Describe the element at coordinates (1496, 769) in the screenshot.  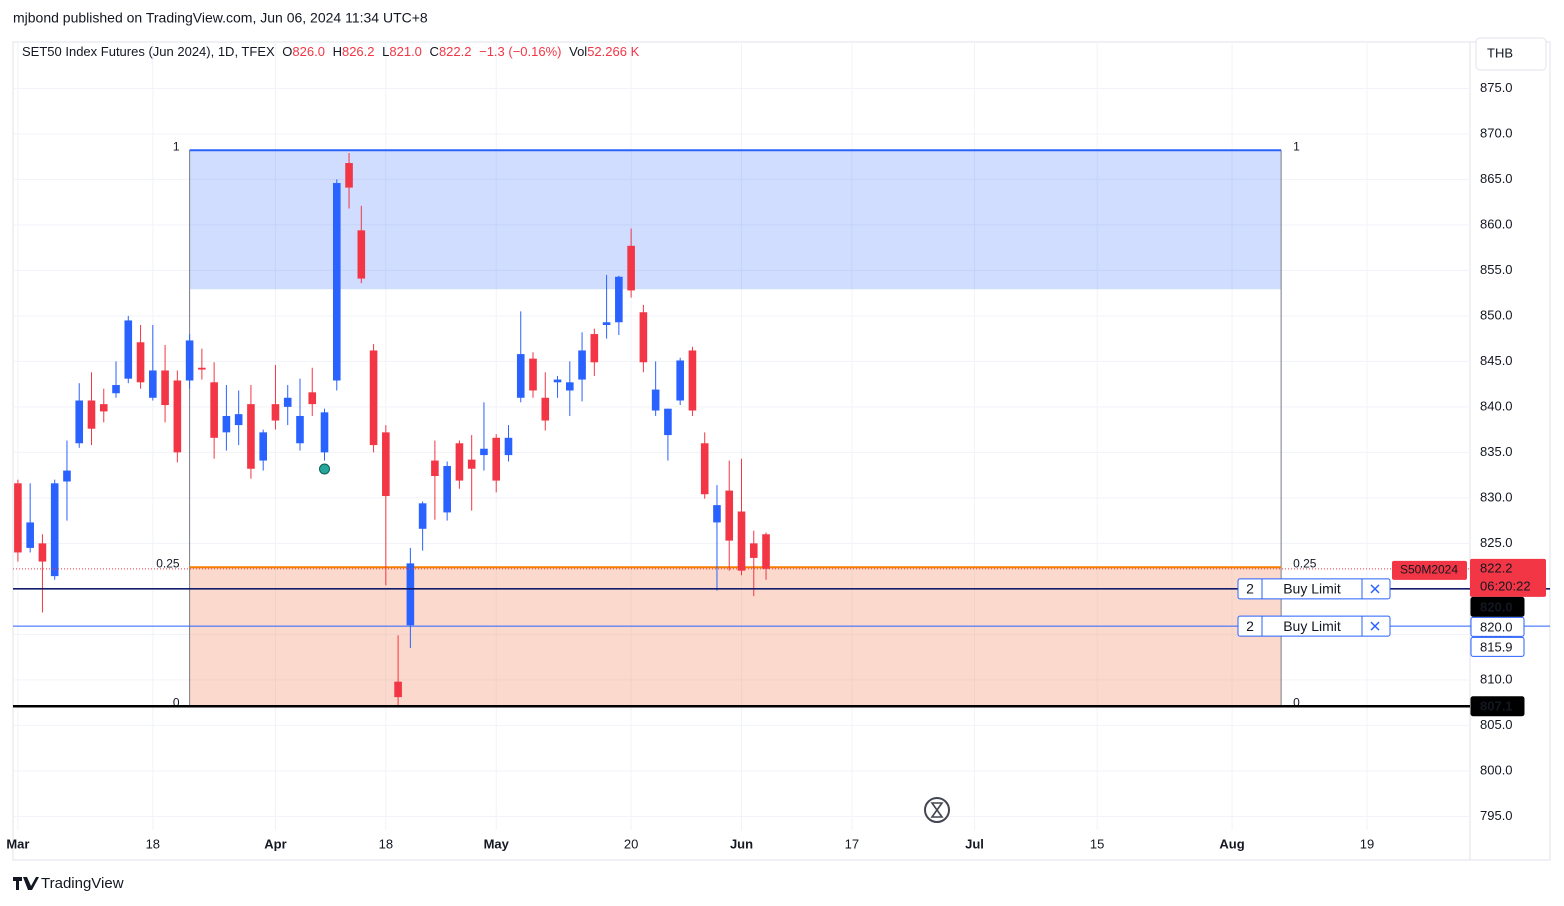
I see `y-tick-label: 800.0` at that location.